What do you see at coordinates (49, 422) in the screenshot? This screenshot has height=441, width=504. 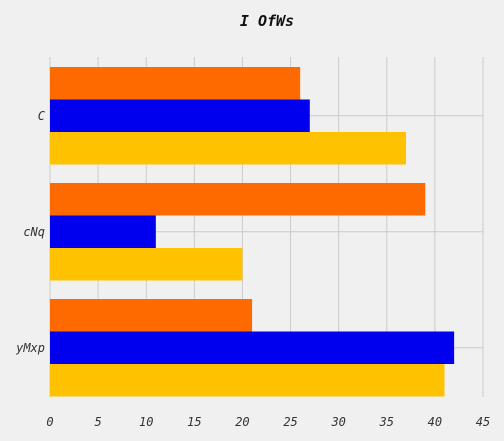 I see `x-tick-label-0: 0` at bounding box center [49, 422].